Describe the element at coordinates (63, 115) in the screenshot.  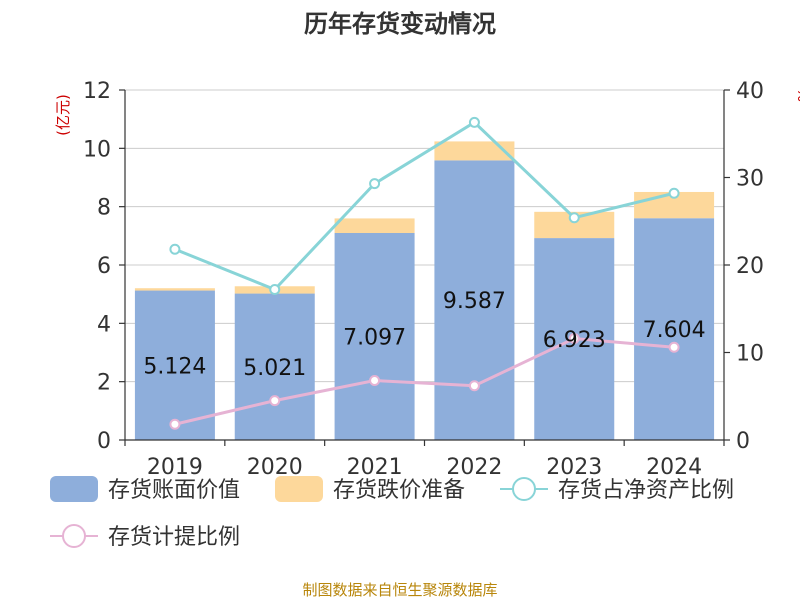
I see `left-axis-unit: (亿元)` at that location.